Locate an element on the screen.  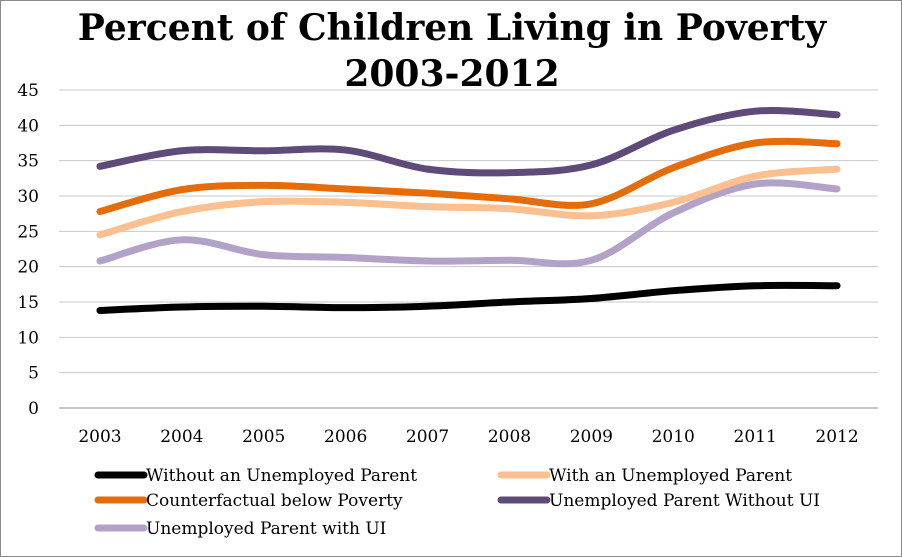
chart-subtitle: 2003-2012 is located at coordinates (451, 74).